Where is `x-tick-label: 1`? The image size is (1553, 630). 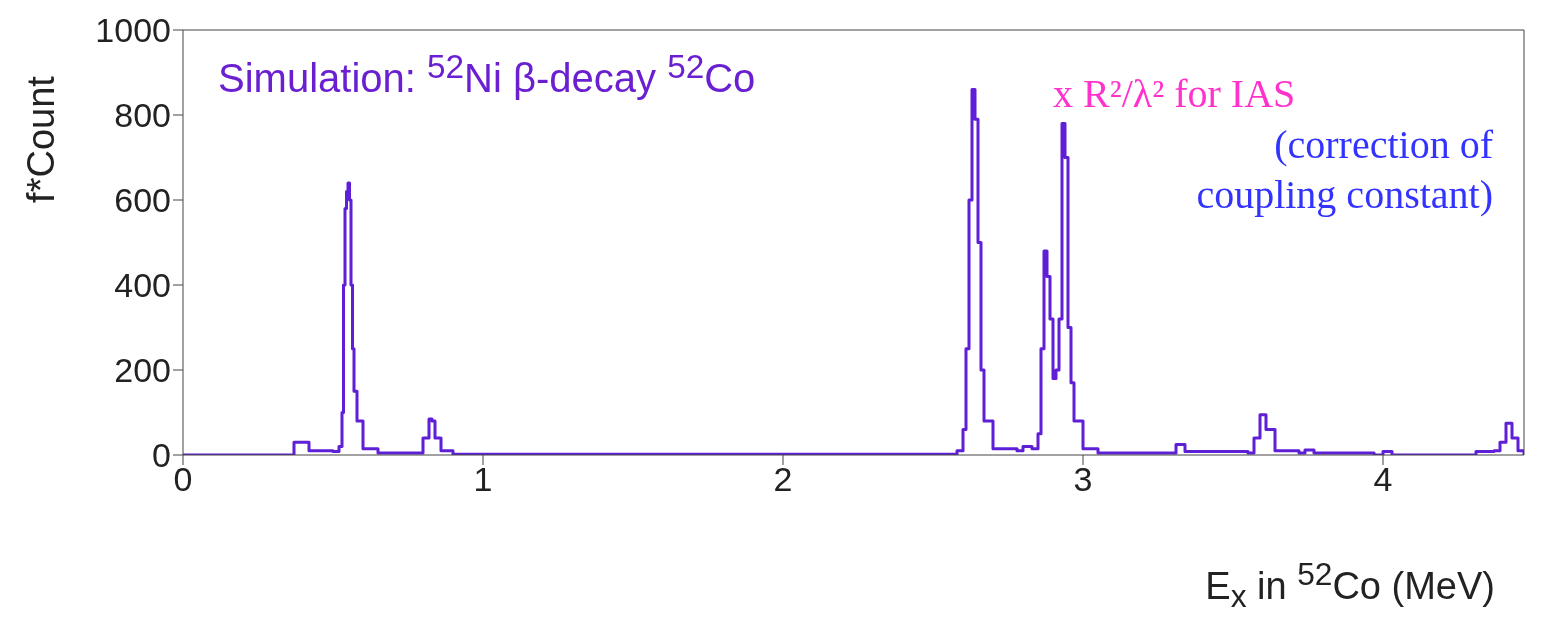 x-tick-label: 1 is located at coordinates (483, 479).